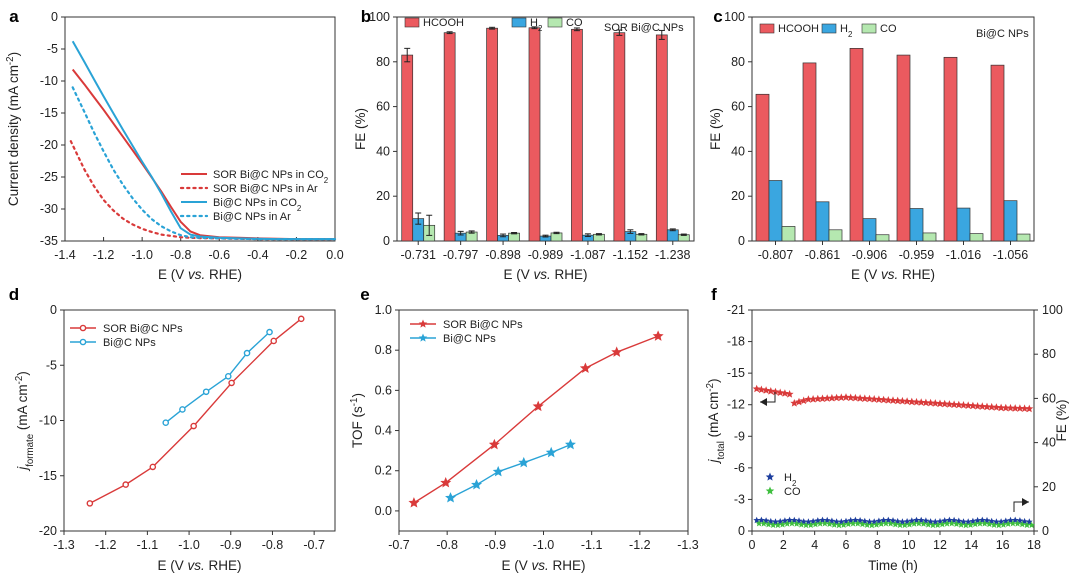 The image size is (1080, 575). Describe the element at coordinates (129, 343) in the screenshot. I see `panel-d-legend-label: Bi@C NPs` at that location.